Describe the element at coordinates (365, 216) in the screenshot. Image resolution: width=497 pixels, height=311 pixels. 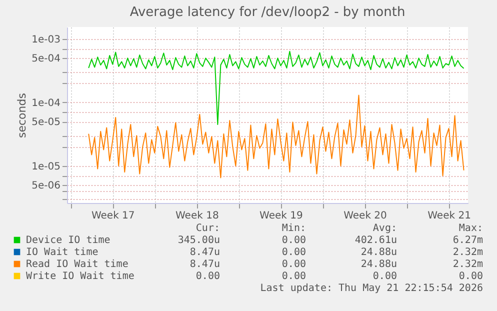
I see `x-tick-label: Week 20` at that location.